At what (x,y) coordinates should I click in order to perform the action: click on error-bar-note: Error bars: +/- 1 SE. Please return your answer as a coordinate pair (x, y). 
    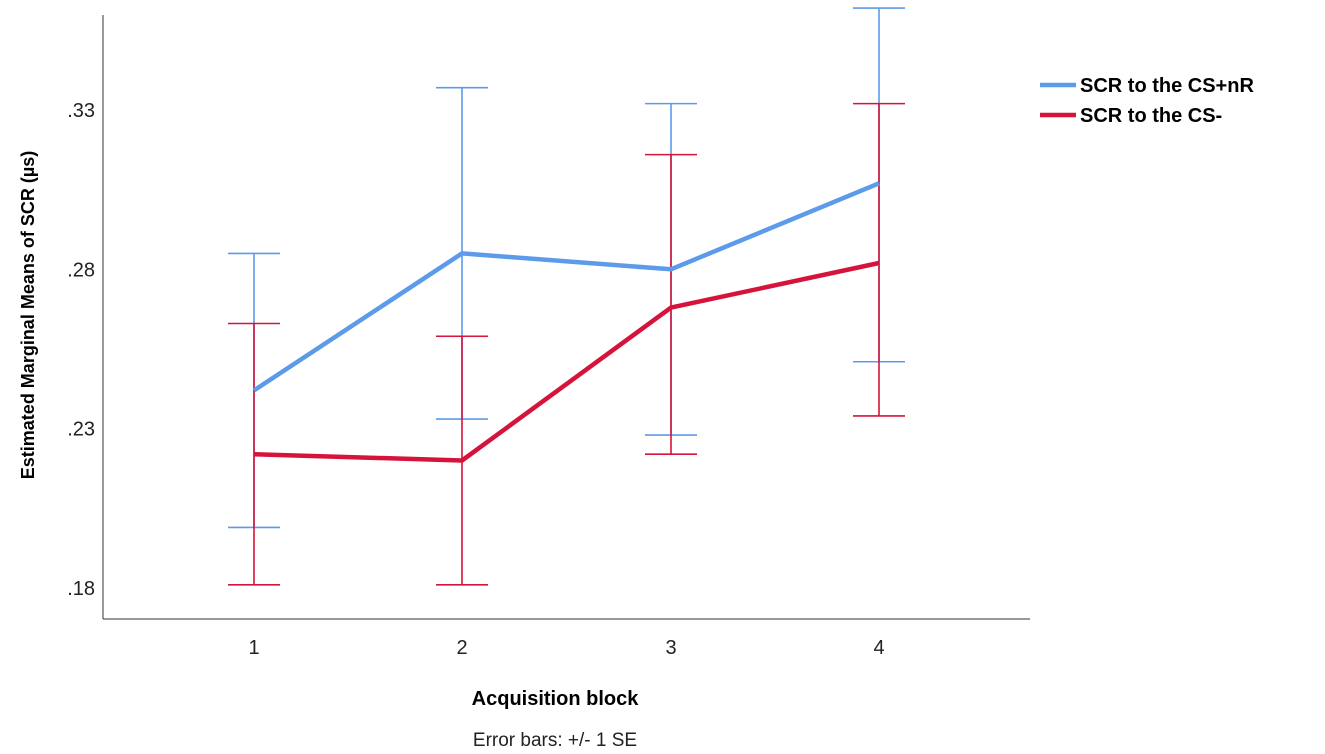
    Looking at the image, I should click on (555, 740).